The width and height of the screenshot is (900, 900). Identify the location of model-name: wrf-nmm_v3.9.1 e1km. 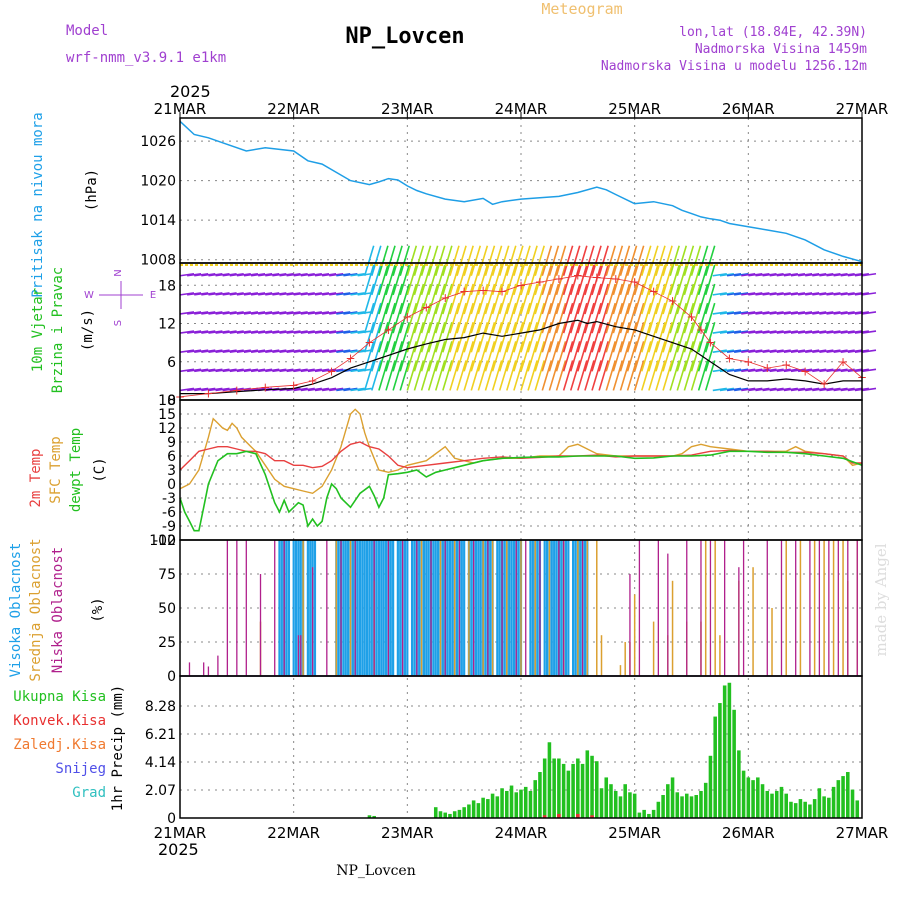
(146, 58).